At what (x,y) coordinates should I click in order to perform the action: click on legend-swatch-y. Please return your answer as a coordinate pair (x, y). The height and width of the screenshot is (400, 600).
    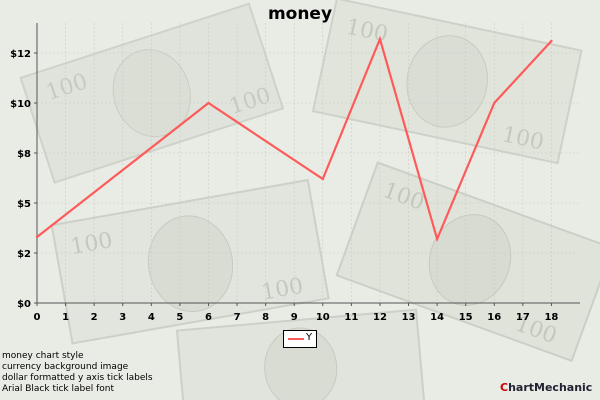
    Looking at the image, I should click on (296, 339).